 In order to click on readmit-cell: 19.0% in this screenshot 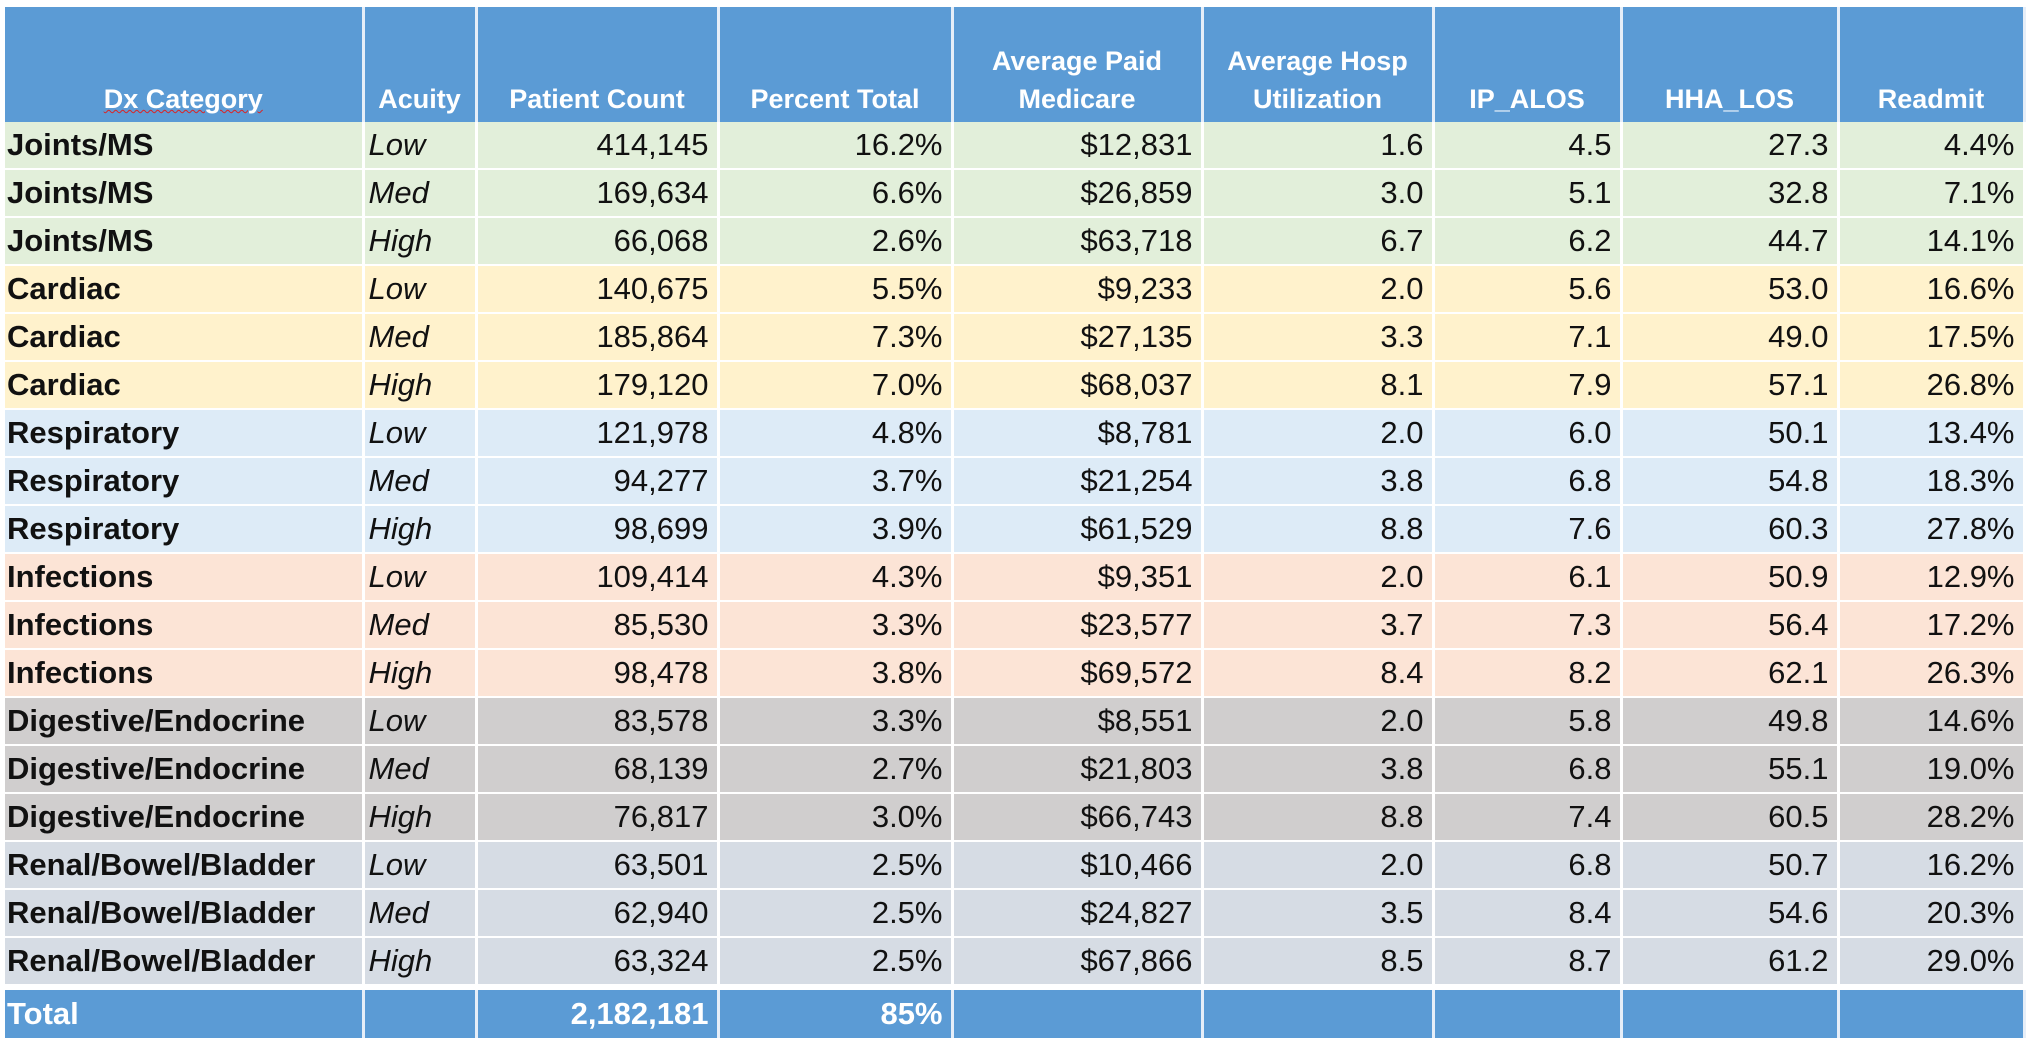, I will do `click(1932, 769)`.